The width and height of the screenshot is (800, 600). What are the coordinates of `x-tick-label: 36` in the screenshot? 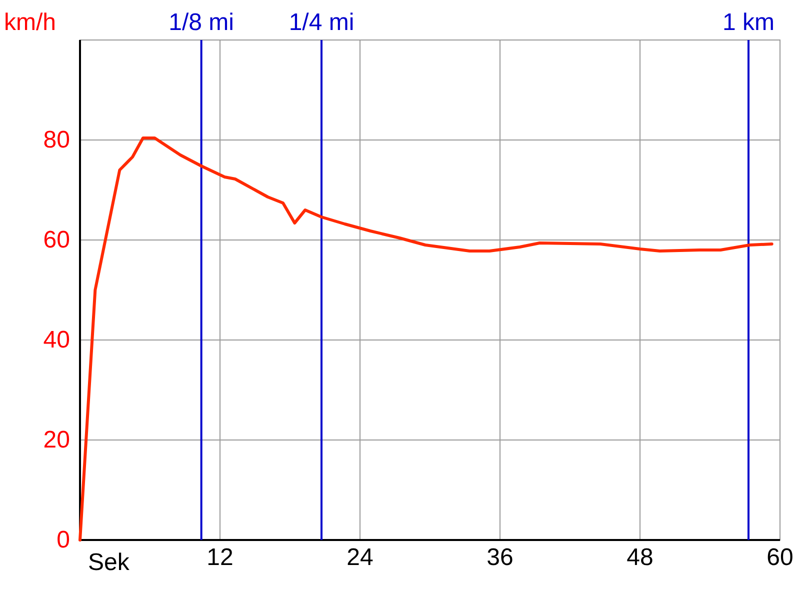 It's located at (500, 558).